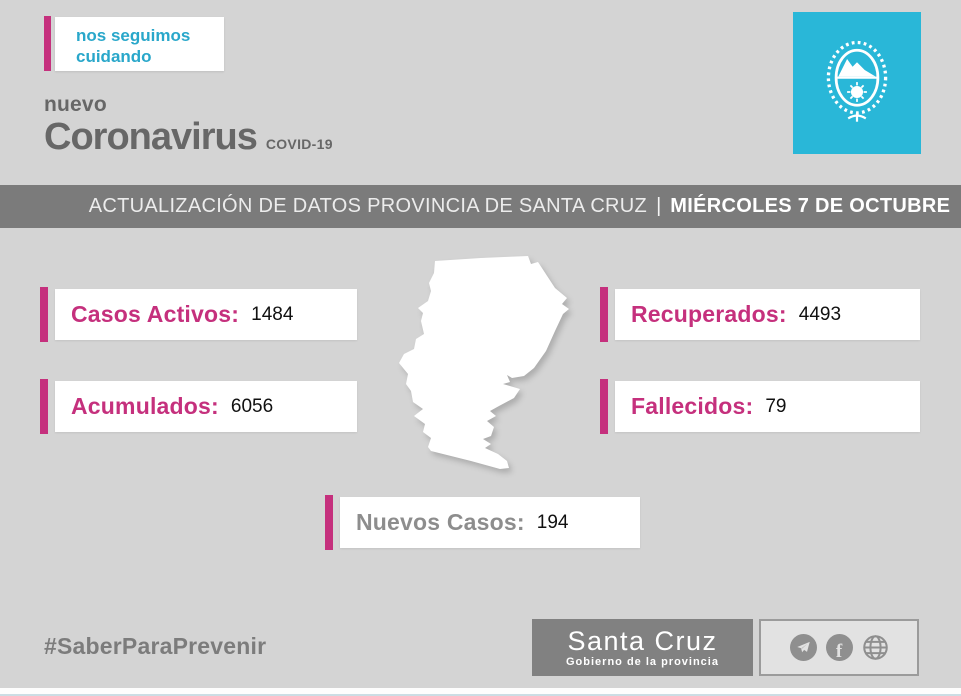 Image resolution: width=961 pixels, height=696 pixels. Describe the element at coordinates (44, 406) in the screenshot. I see `stat-bar-acumulados` at that location.